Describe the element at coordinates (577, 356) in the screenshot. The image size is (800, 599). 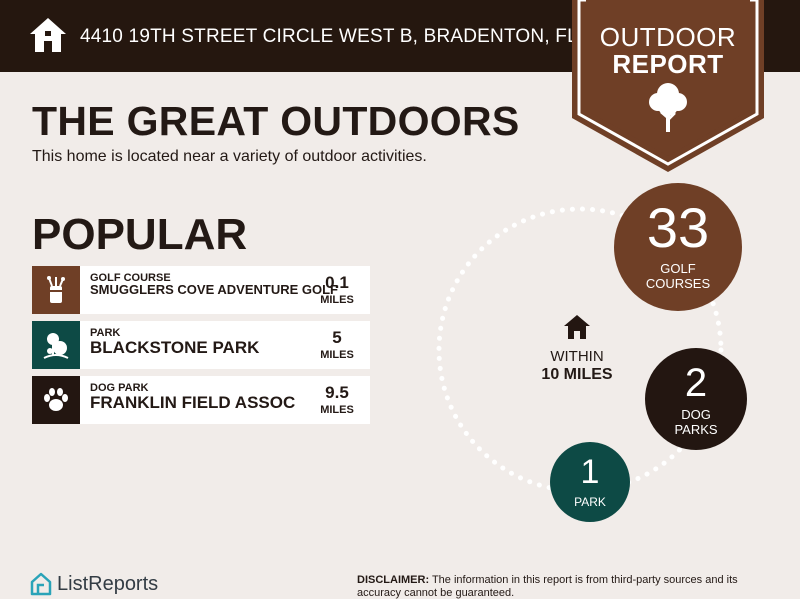
I see `within-label-line1: WITHIN` at that location.